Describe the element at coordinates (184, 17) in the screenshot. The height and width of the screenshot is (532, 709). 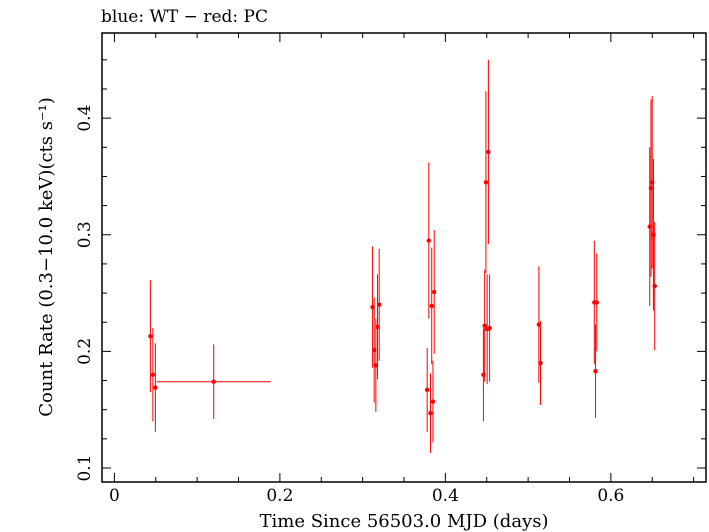
I see `chart-title: blue: WT − red: PC` at that location.